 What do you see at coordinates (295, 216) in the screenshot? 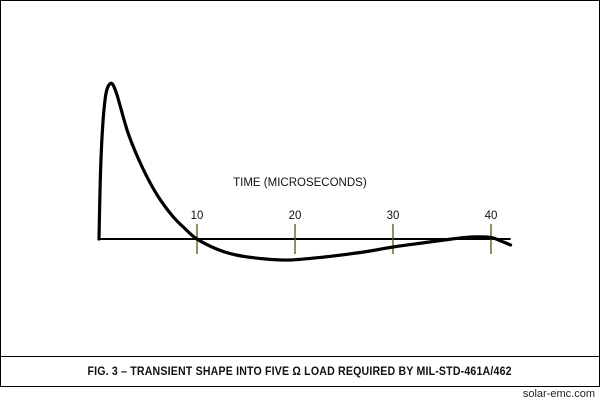
I see `x-tick-label-20: 20` at bounding box center [295, 216].